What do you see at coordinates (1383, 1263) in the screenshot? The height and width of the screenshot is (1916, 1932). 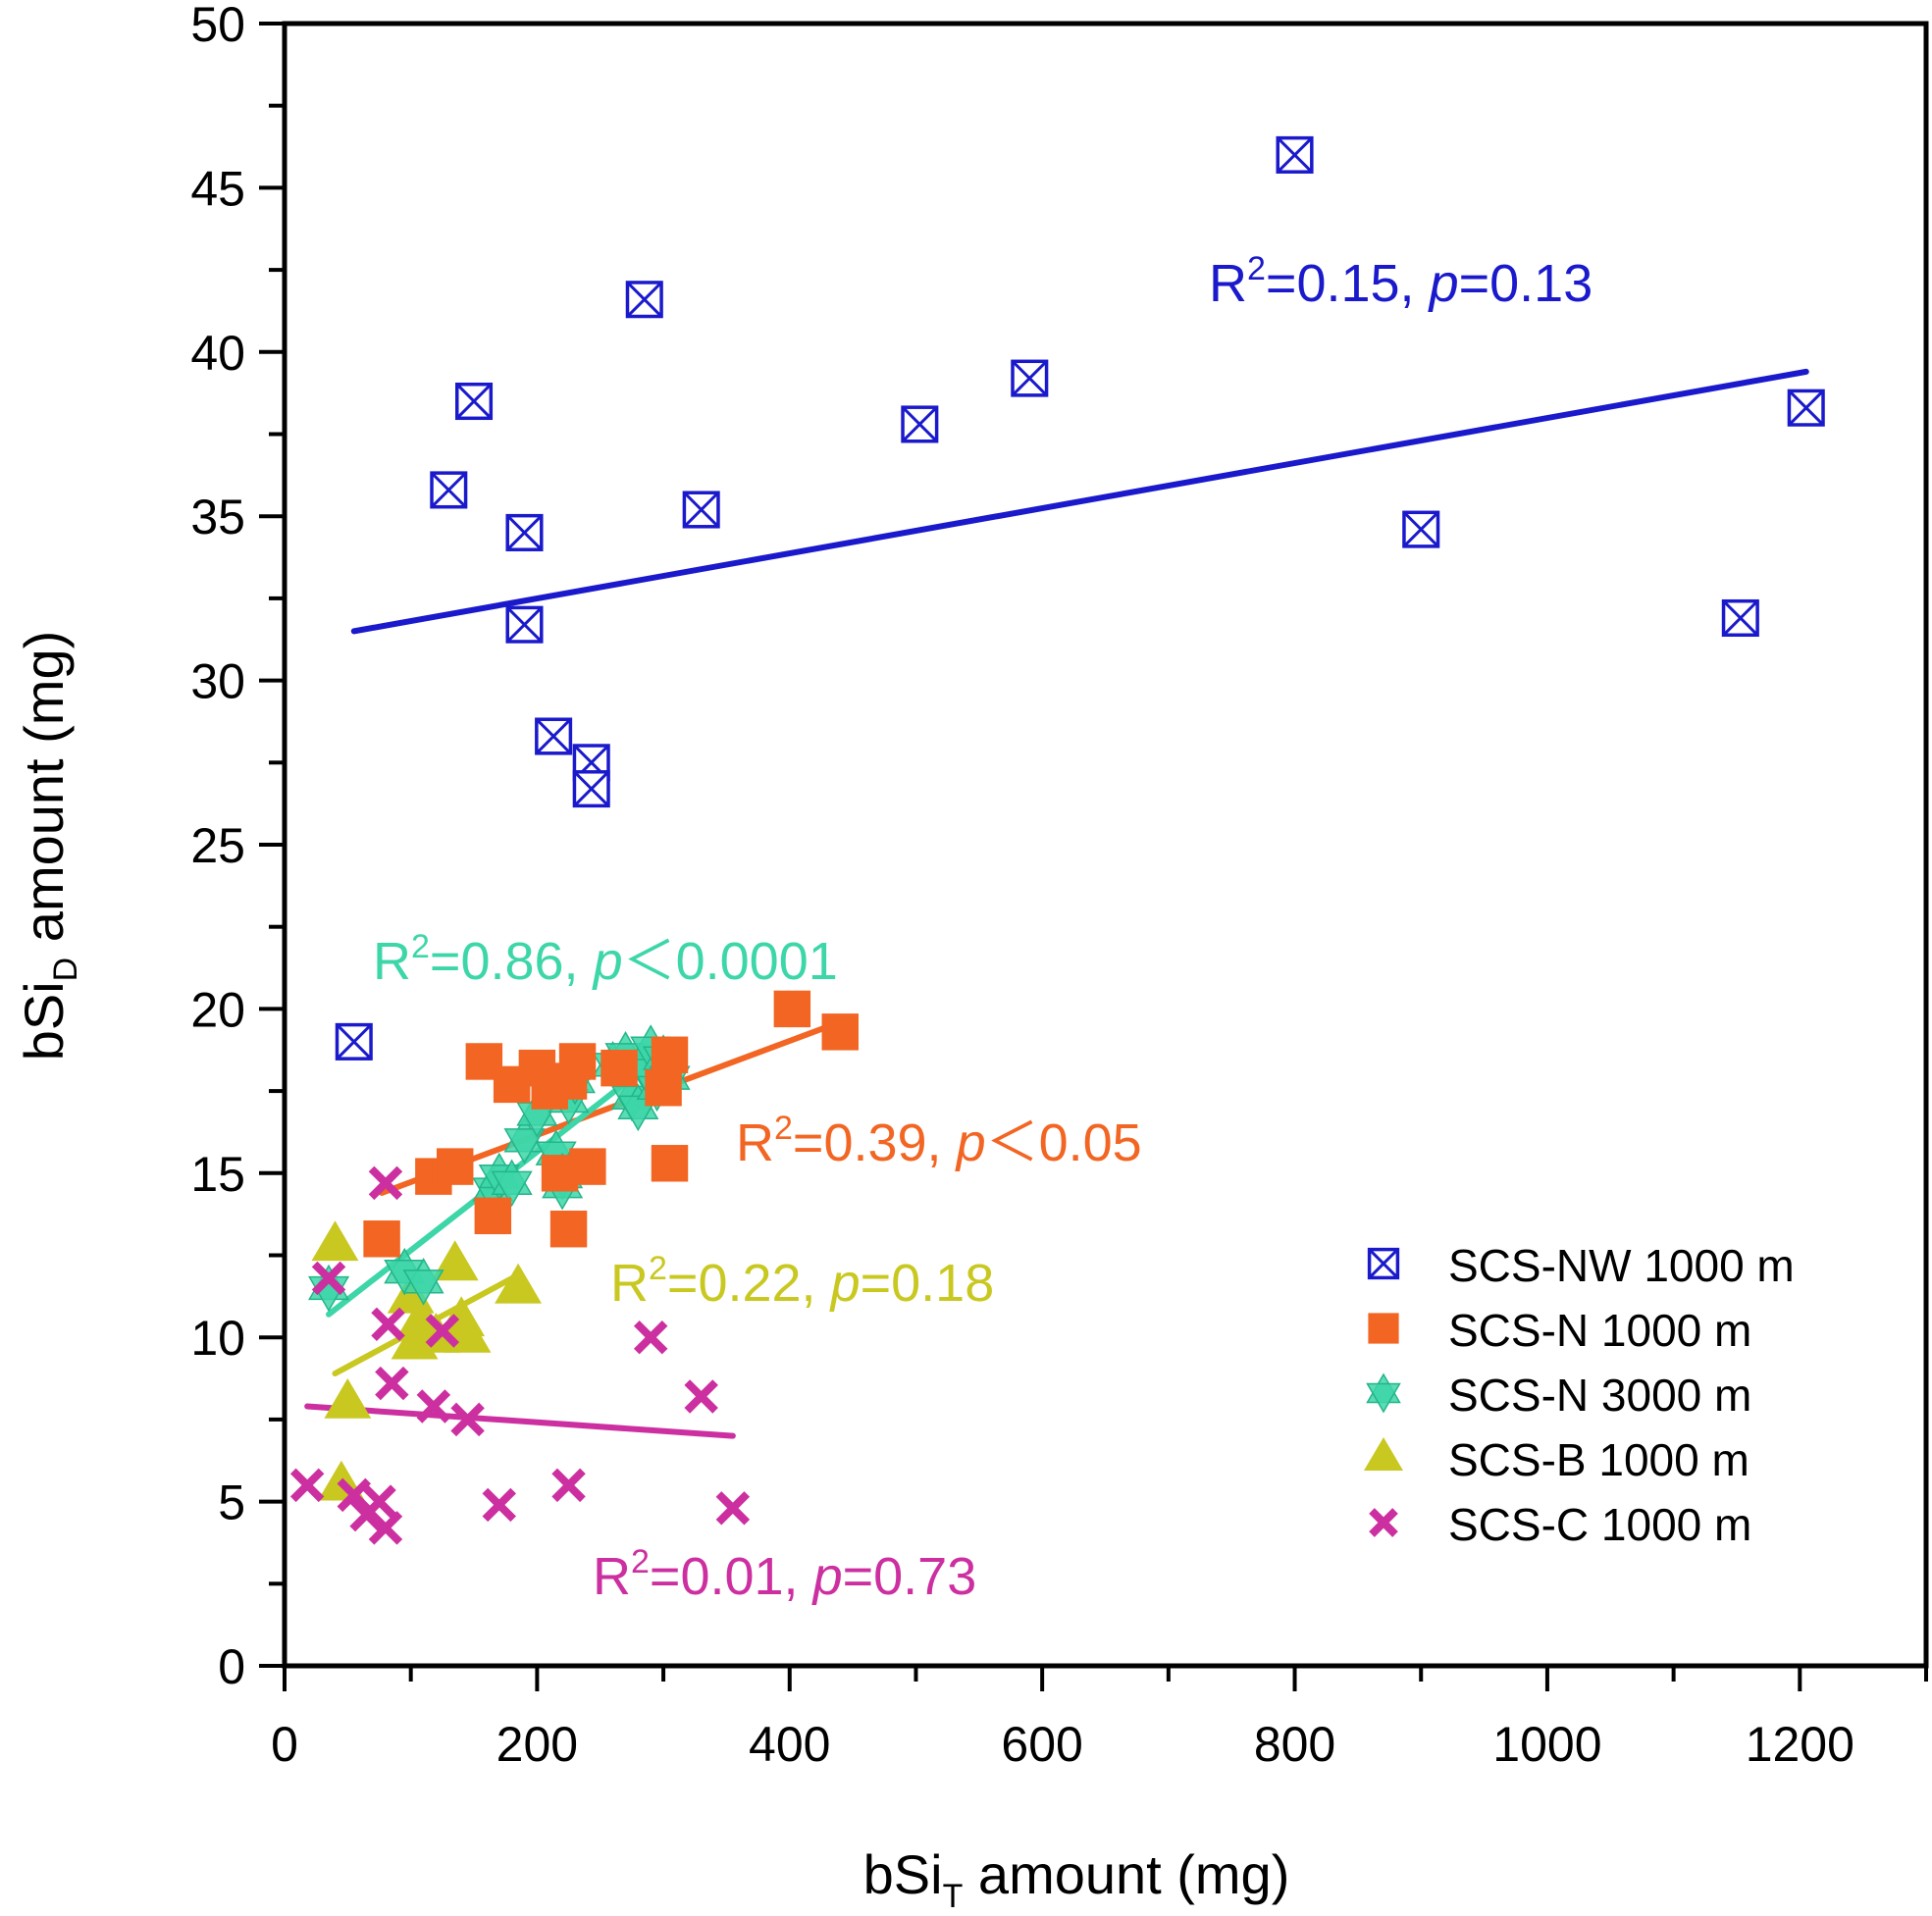 I see `legend-marker-scs-nw-1000-m` at bounding box center [1383, 1263].